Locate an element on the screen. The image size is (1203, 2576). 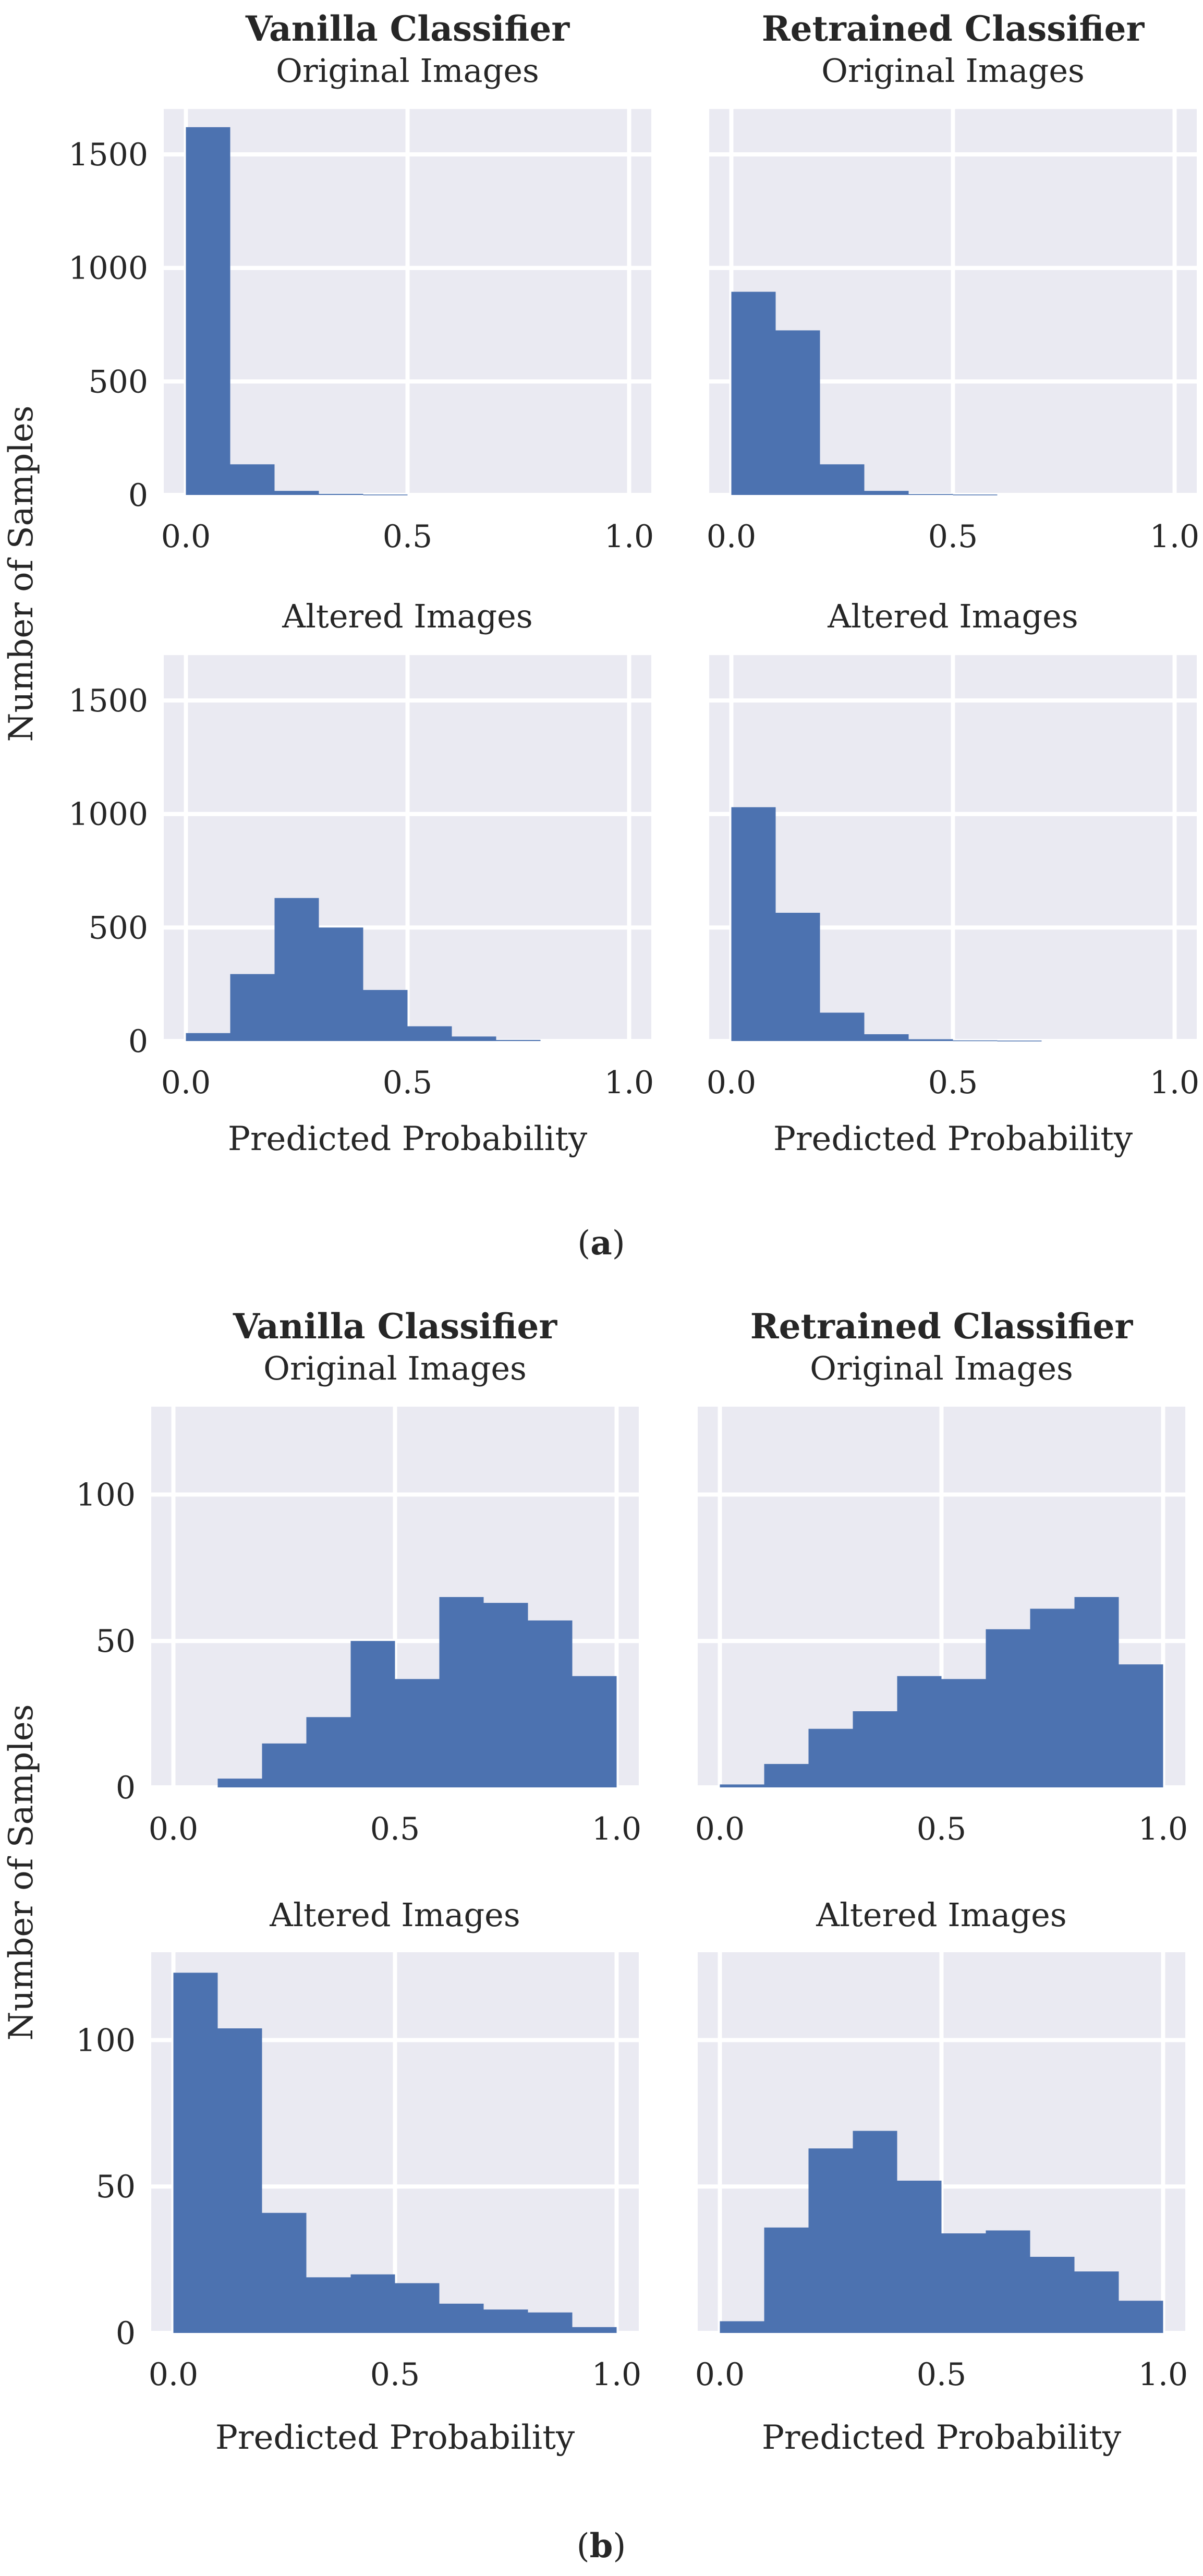
y-axis-label: Number of Samples is located at coordinates (21, 573).